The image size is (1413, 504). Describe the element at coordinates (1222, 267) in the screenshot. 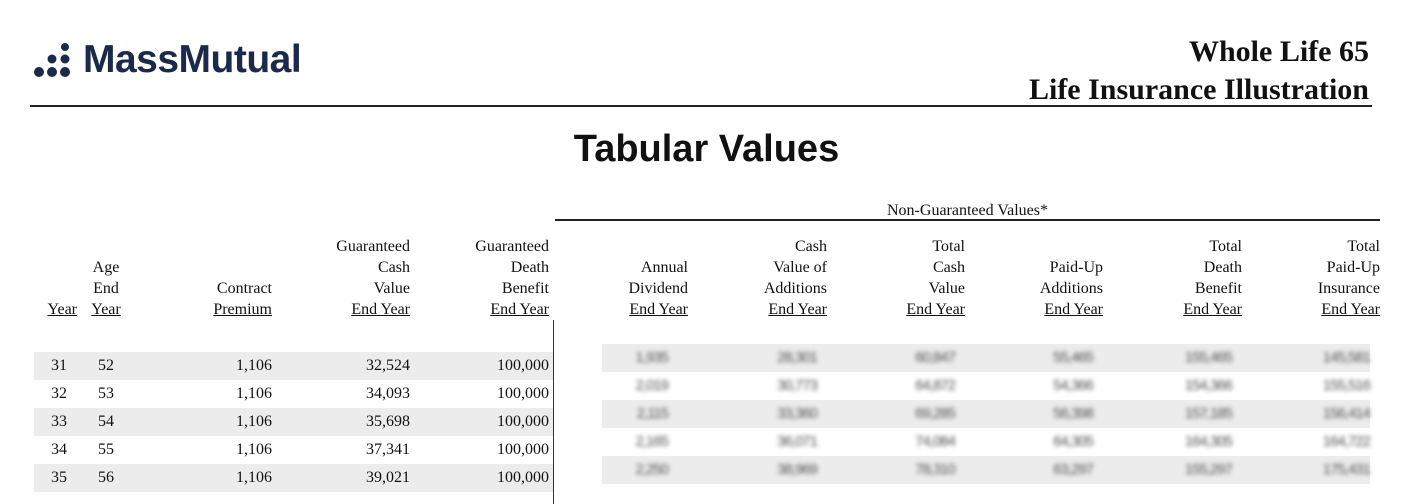

I see `col-header-tdb-line2: Death` at that location.